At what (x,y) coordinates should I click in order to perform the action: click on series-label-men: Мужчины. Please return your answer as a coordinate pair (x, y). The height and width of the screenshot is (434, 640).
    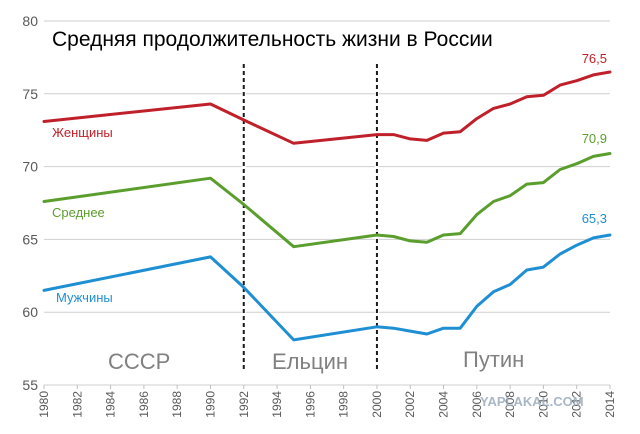
    Looking at the image, I should click on (84, 297).